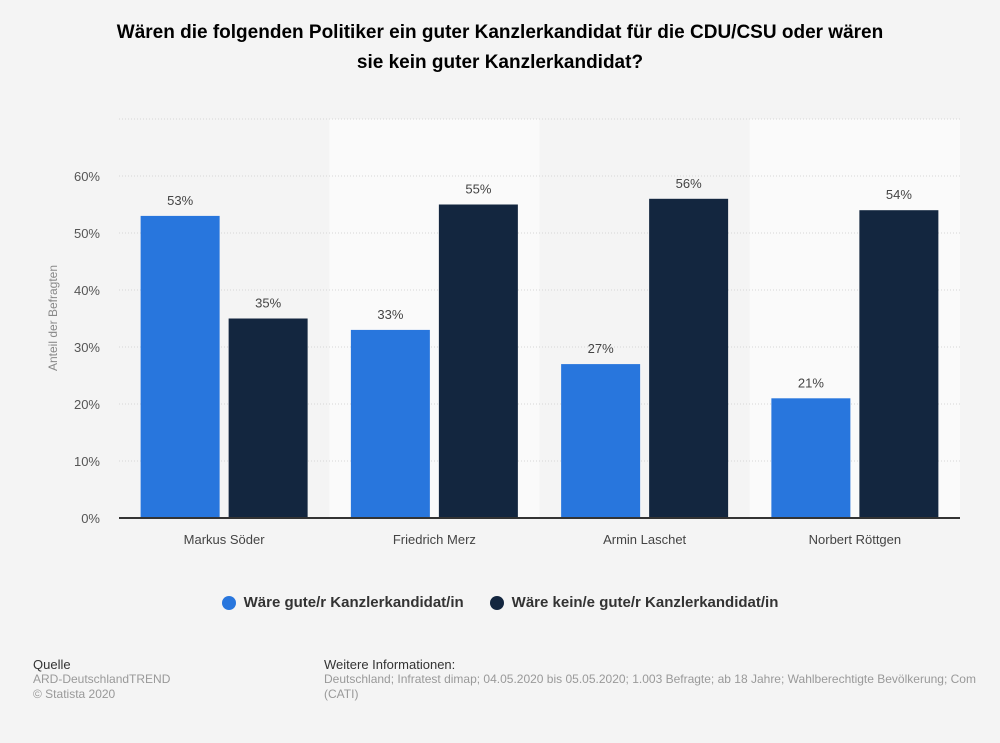 Image resolution: width=1000 pixels, height=743 pixels. What do you see at coordinates (74, 694) in the screenshot?
I see `copyright-text: © Statista 2020` at bounding box center [74, 694].